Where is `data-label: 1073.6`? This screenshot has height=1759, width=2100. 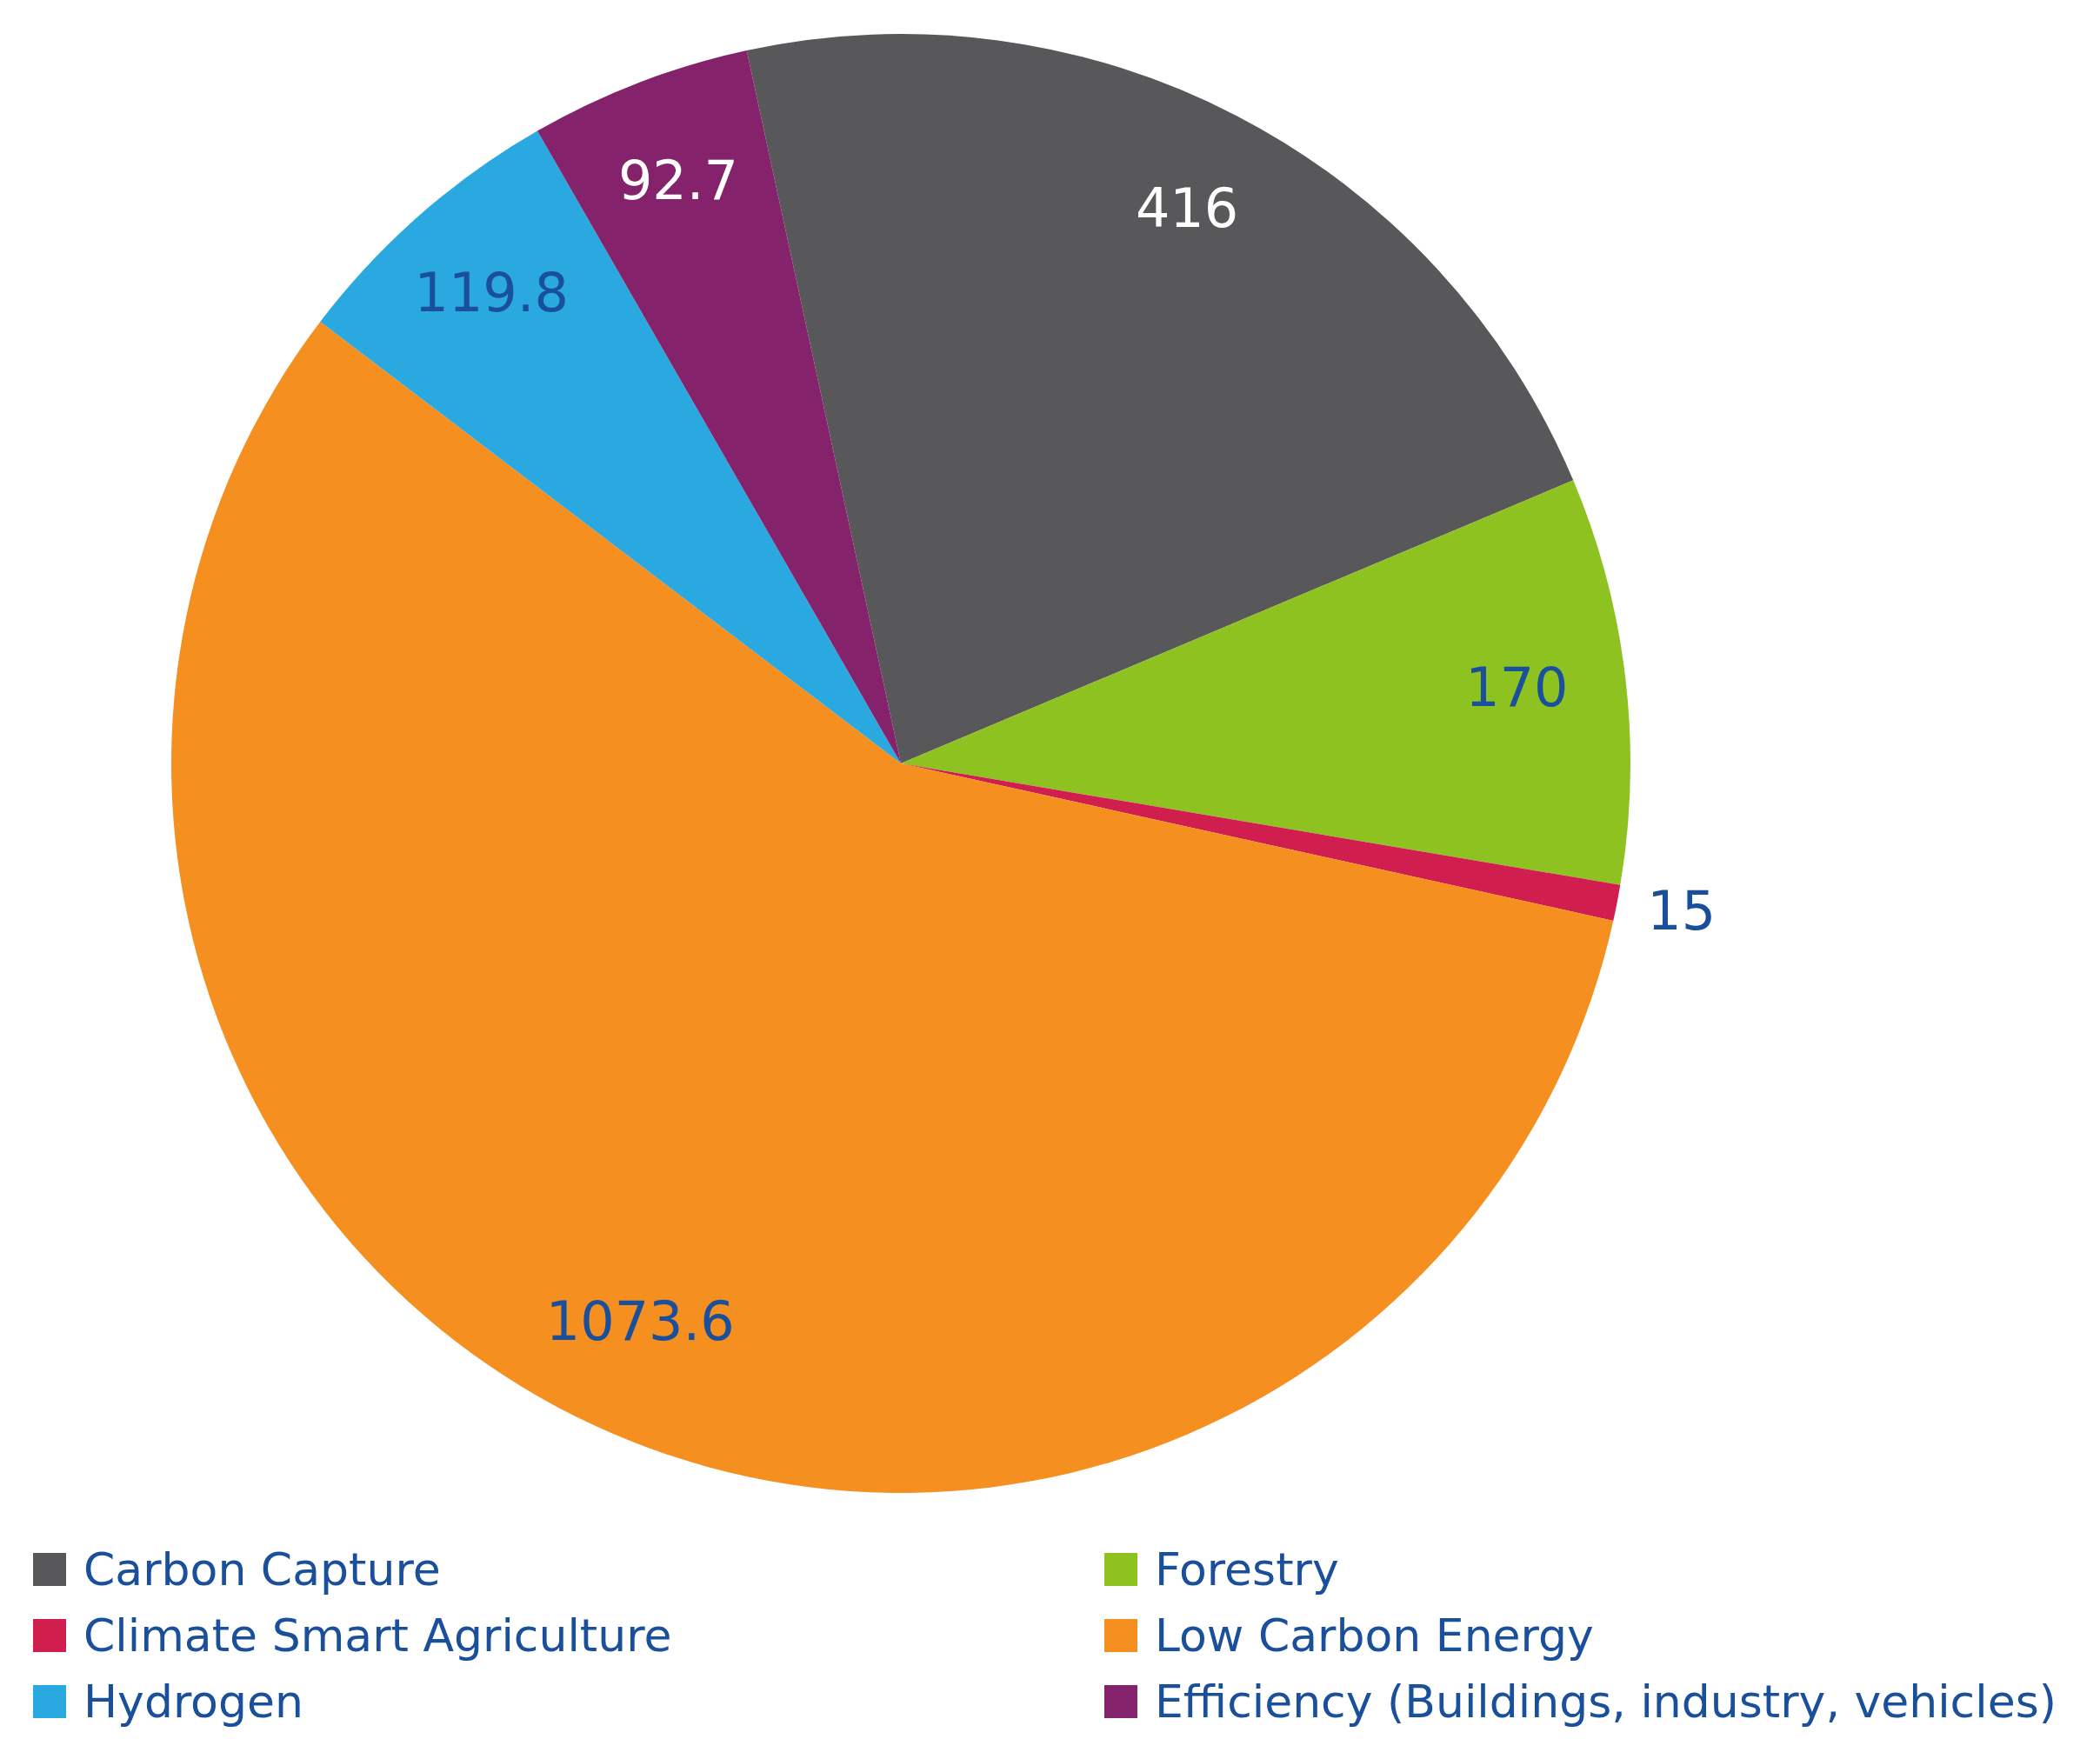
data-label: 1073.6 is located at coordinates (640, 1321).